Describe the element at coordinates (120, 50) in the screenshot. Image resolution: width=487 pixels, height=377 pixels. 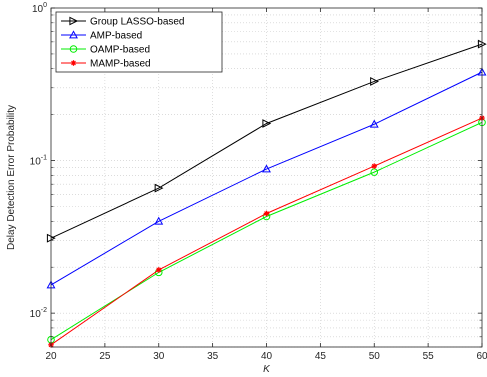
I see `legend-label: OAMP-based` at that location.